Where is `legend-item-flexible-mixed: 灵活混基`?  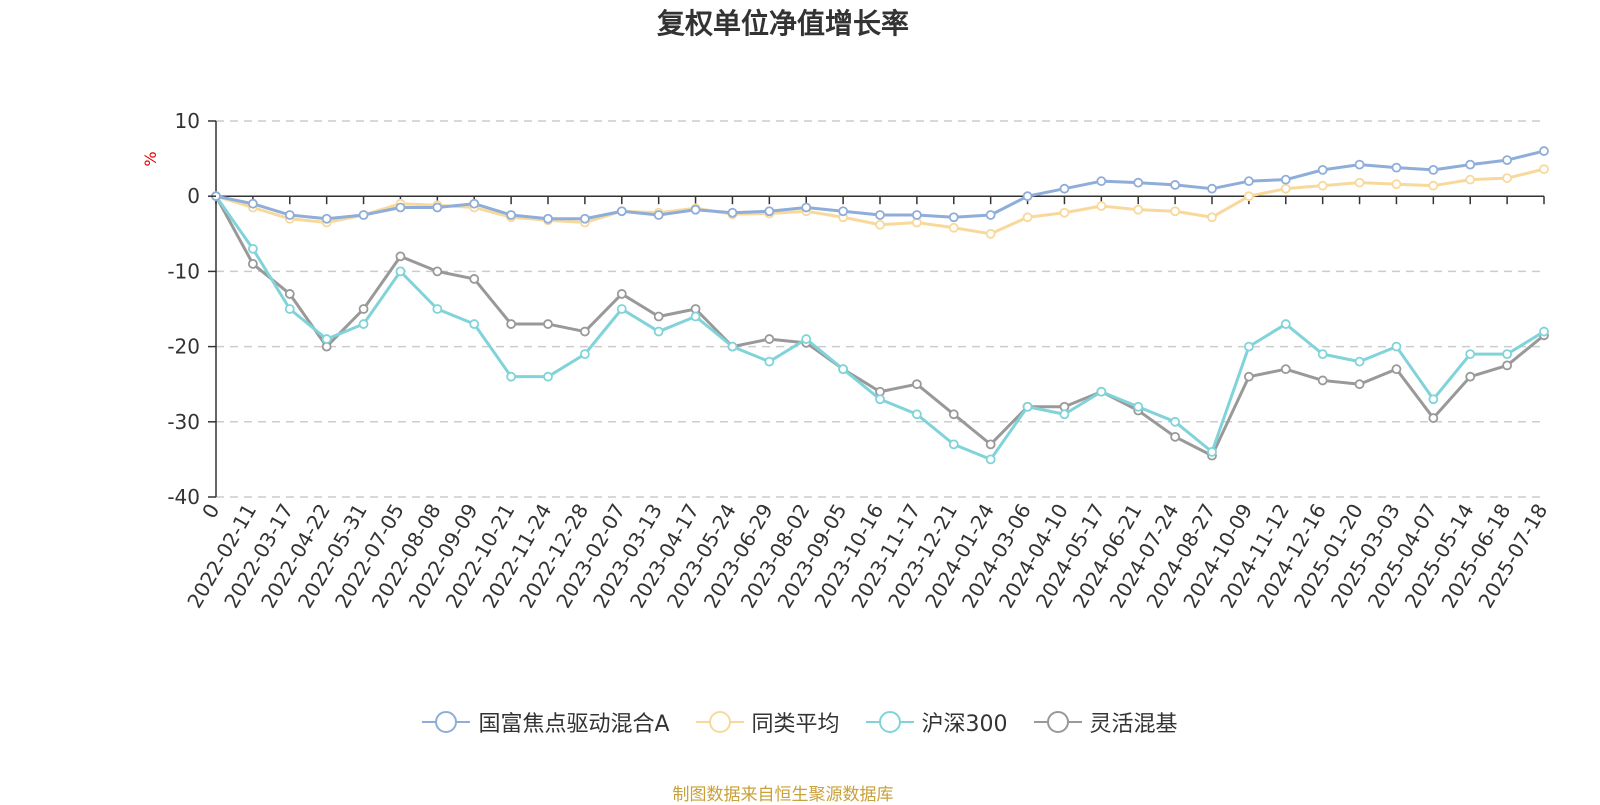 legend-item-flexible-mixed: 灵活混基 is located at coordinates (1105, 722).